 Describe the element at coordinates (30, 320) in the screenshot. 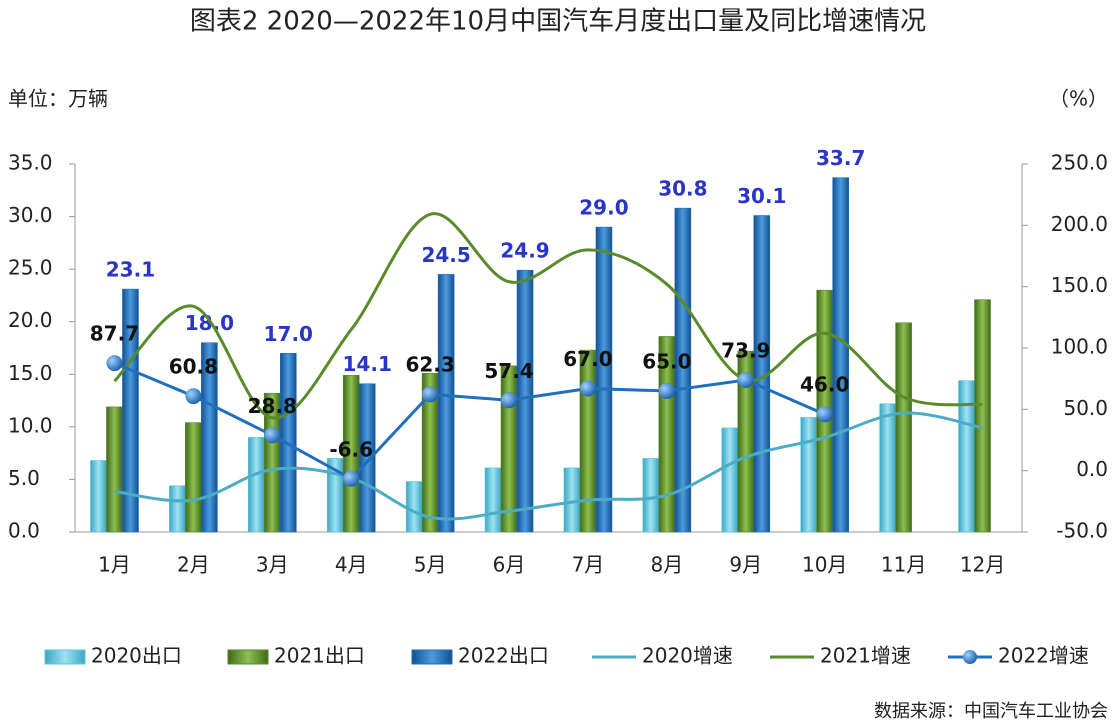

I see `y-tick-label: 20.0` at that location.